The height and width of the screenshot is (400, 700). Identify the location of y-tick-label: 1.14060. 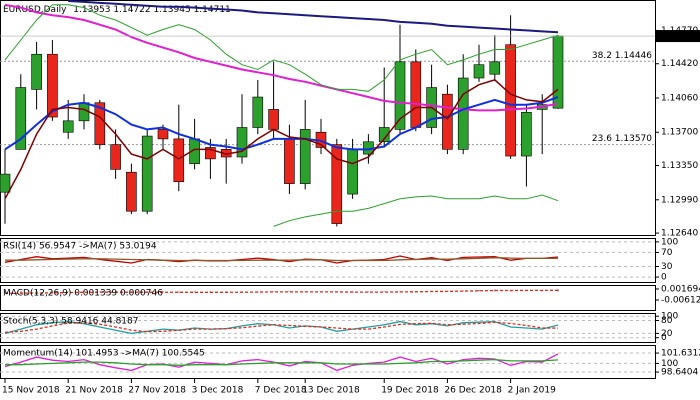
(679, 98).